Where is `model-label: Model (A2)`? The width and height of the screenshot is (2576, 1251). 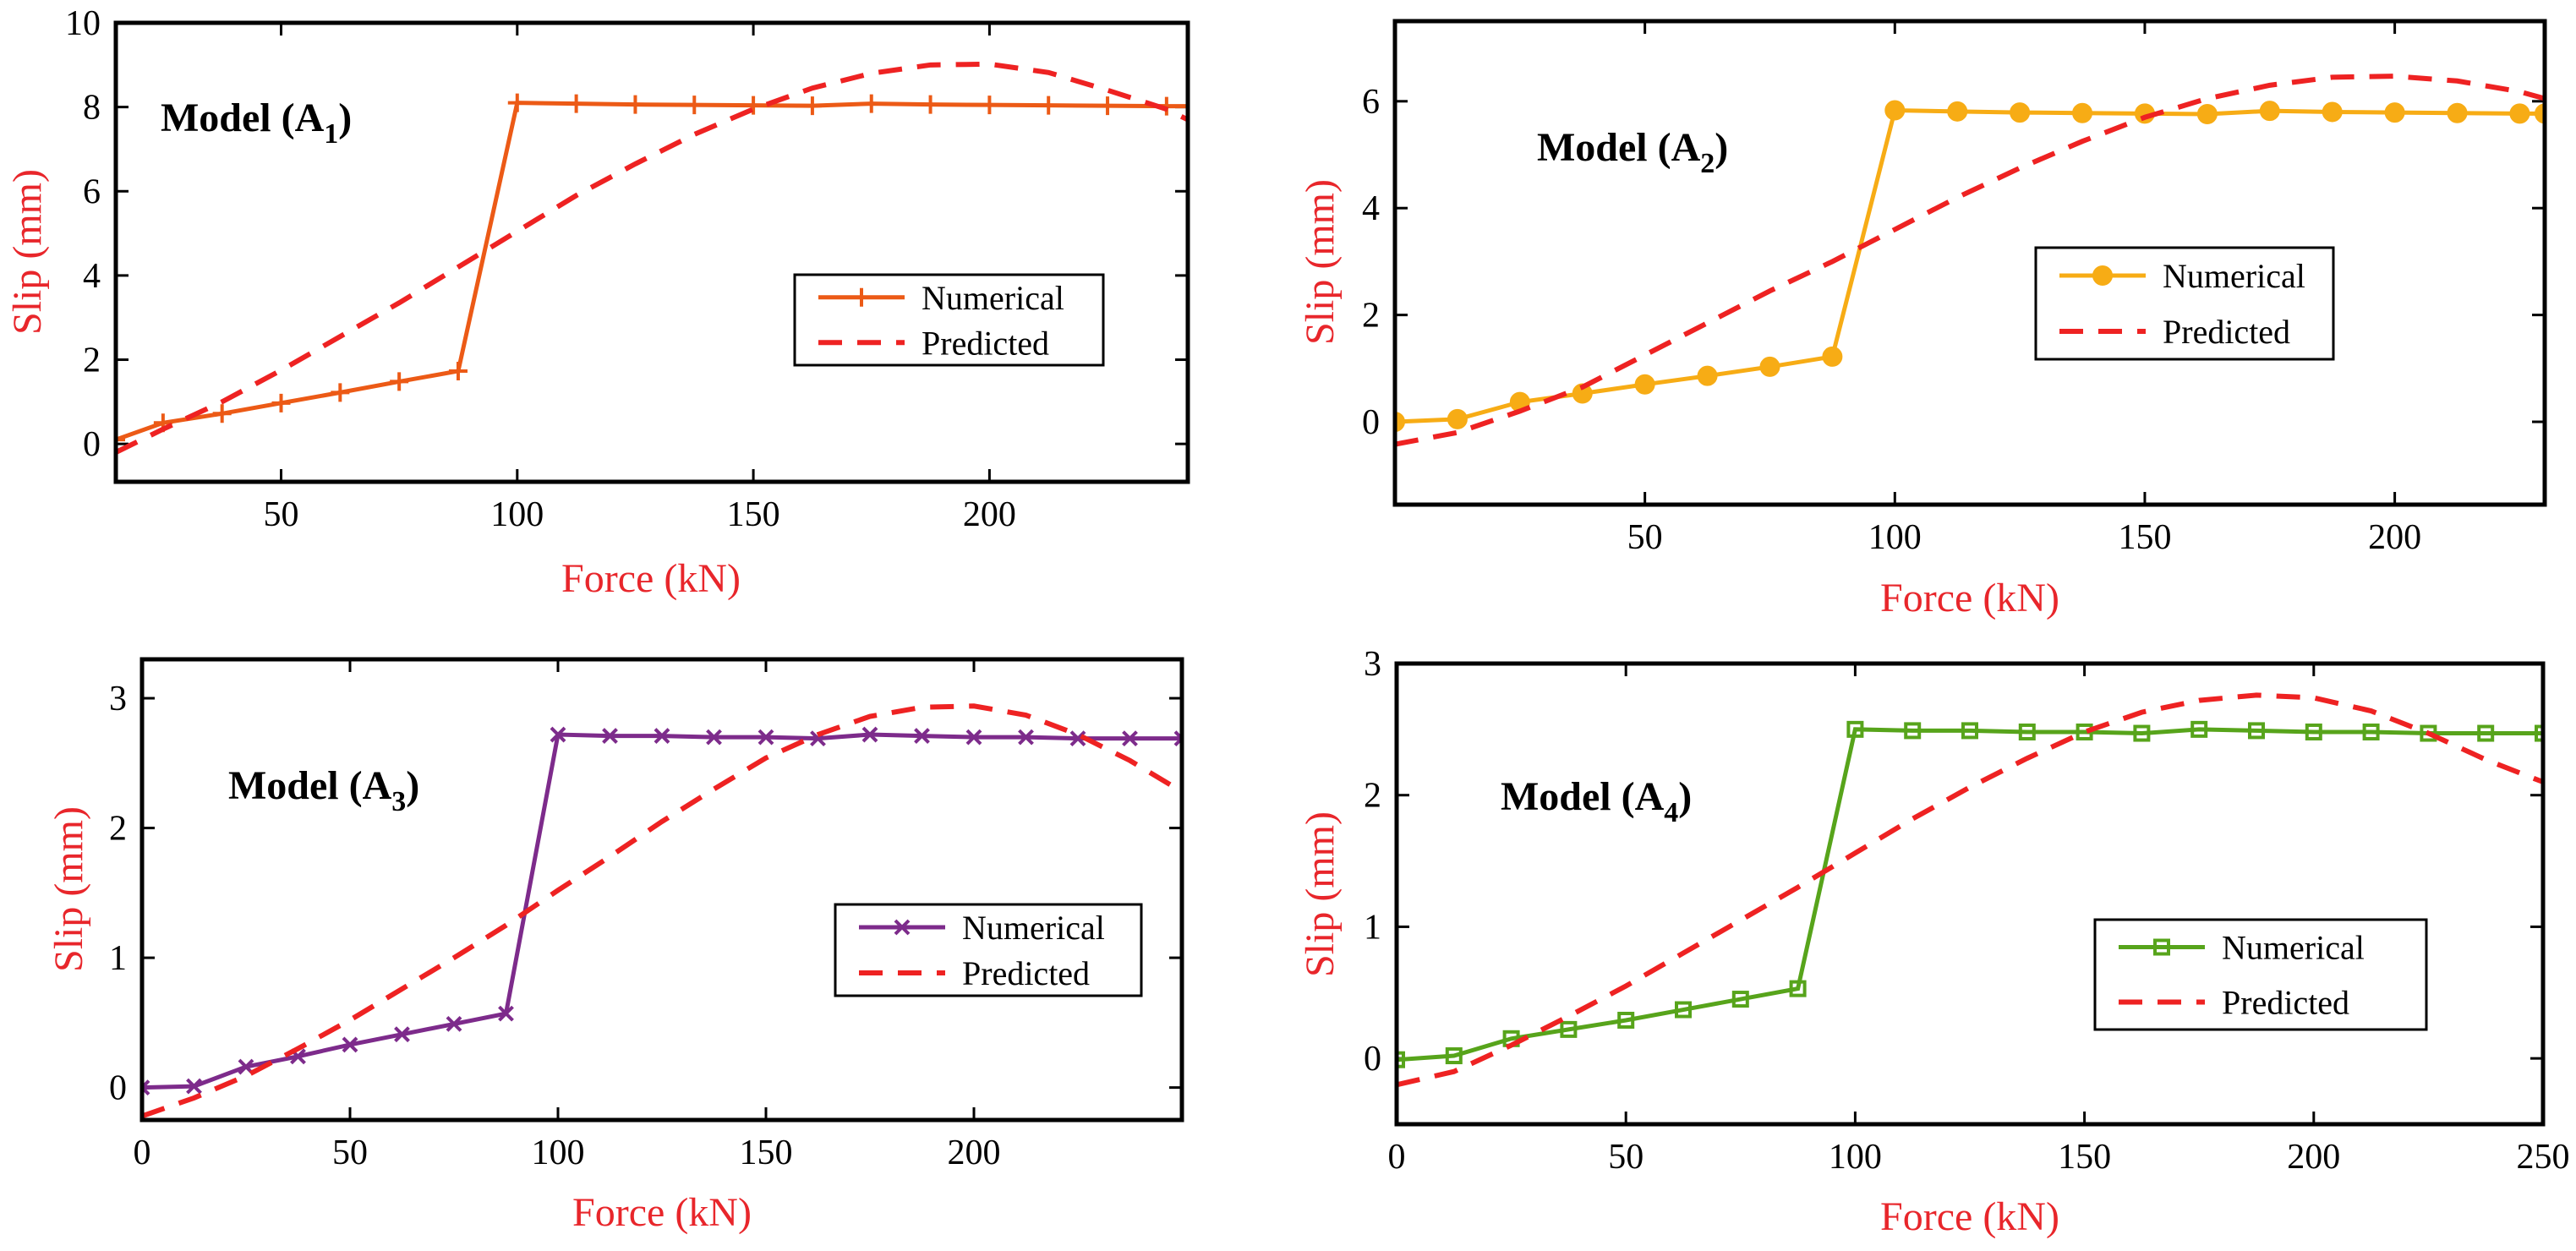 model-label: Model (A2) is located at coordinates (1632, 152).